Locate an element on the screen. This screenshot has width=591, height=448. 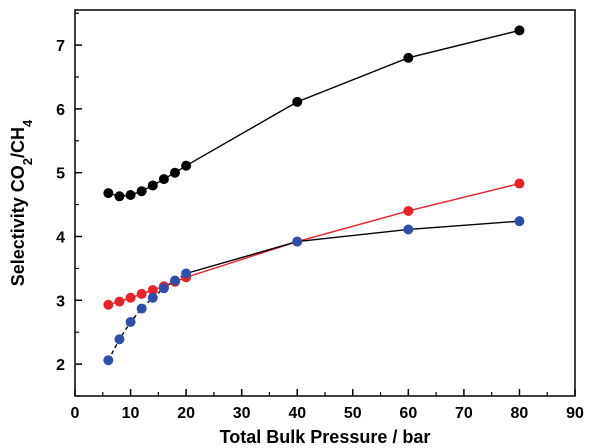
x-tick-label: 90 is located at coordinates (575, 413).